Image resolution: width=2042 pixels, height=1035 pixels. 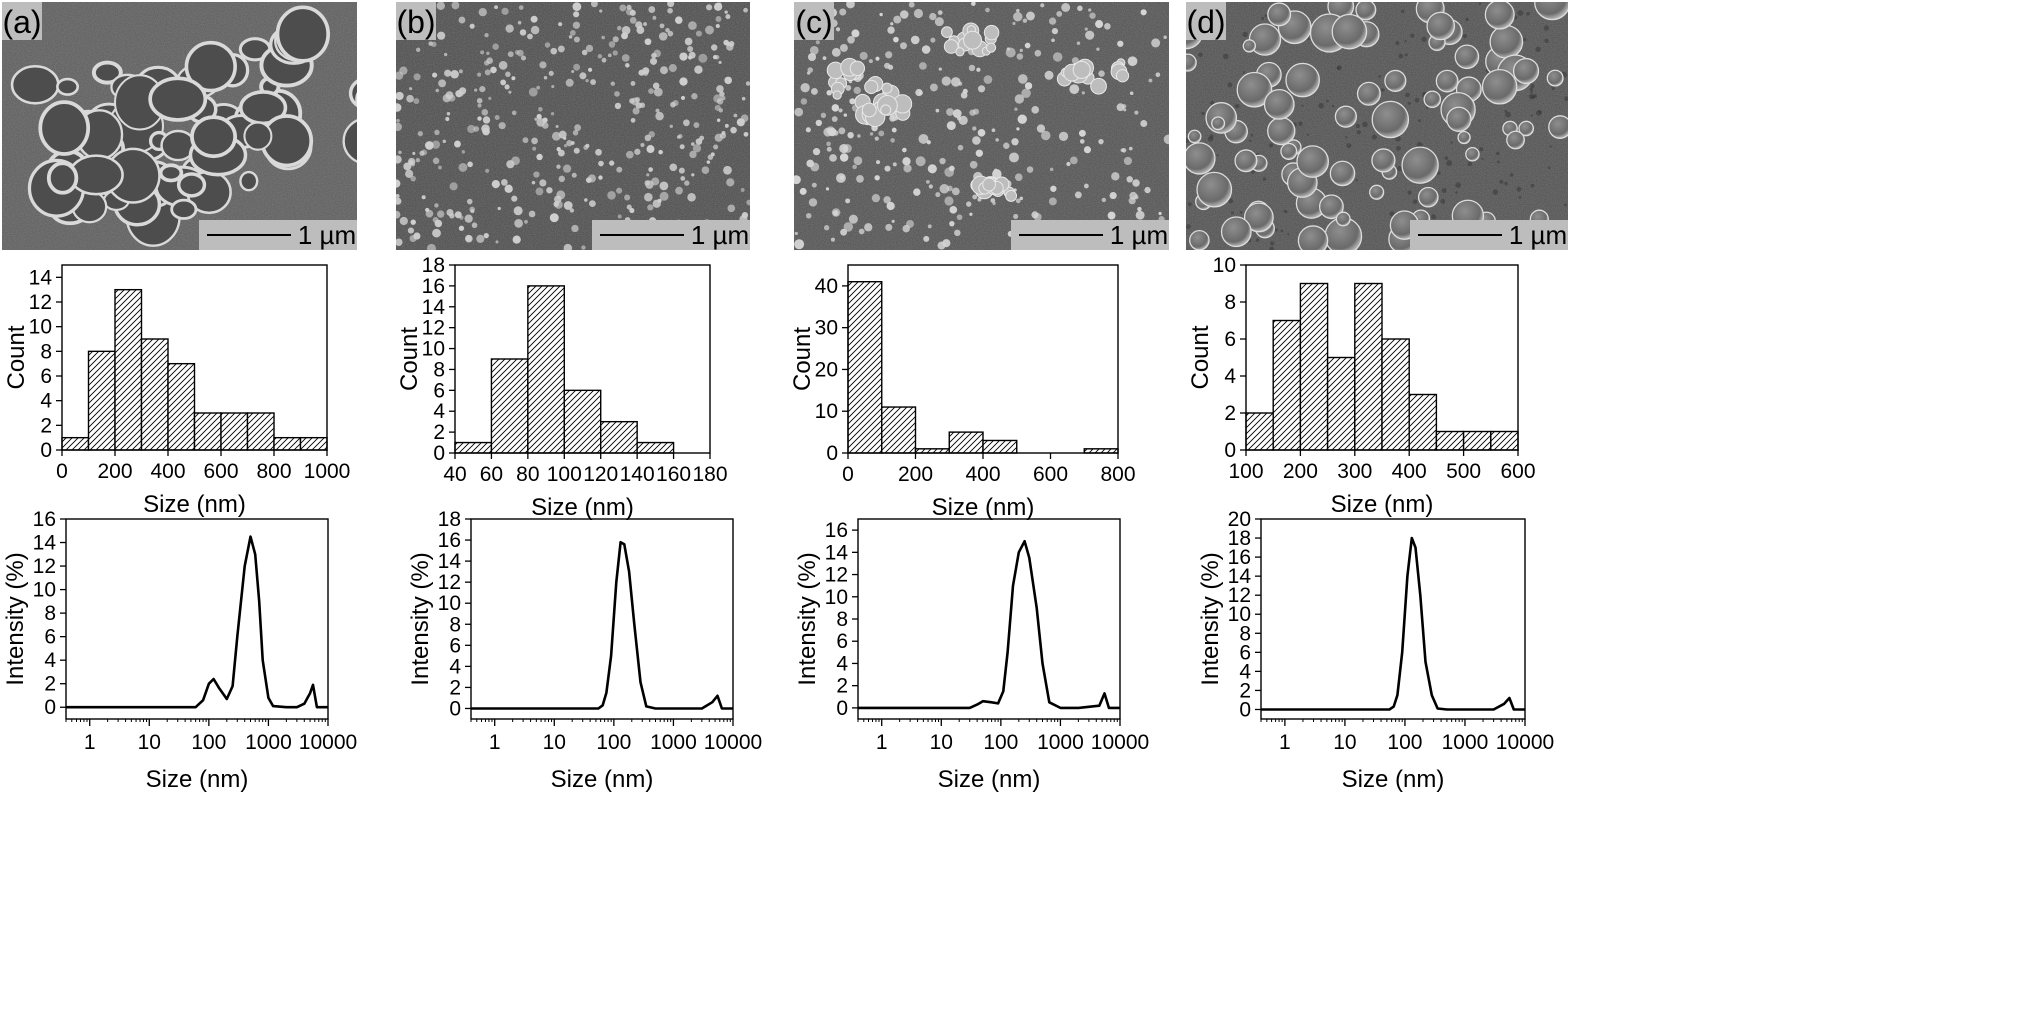 What do you see at coordinates (450, 561) in the screenshot?
I see `y-tick-label: 14` at bounding box center [450, 561].